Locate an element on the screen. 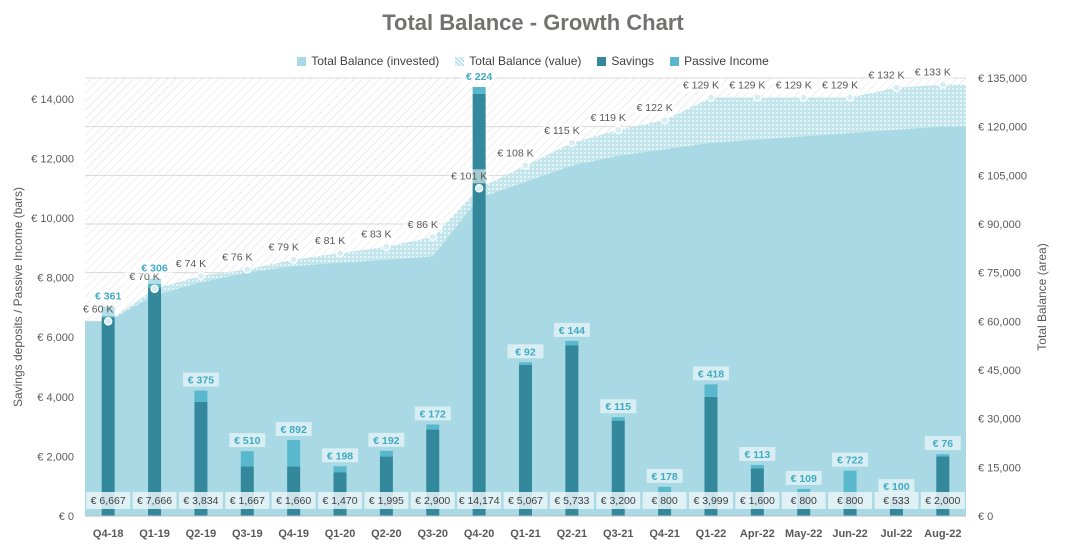 The image size is (1066, 556). x-tick-label-10: Q2-21 is located at coordinates (572, 534).